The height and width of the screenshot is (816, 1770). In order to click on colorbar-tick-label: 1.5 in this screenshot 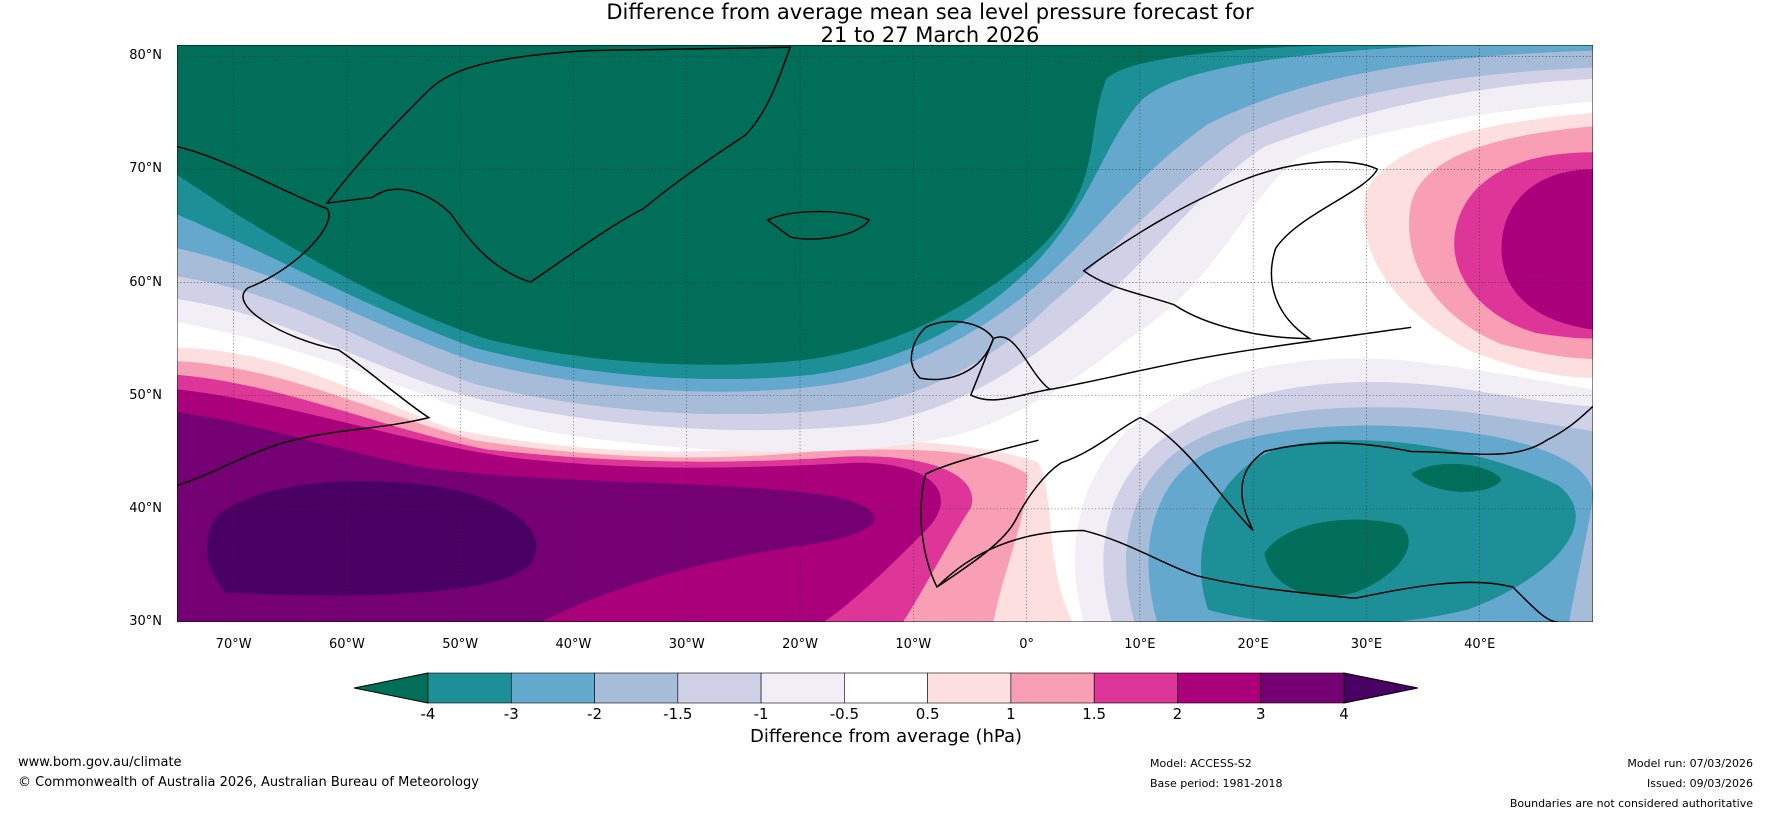, I will do `click(1094, 714)`.